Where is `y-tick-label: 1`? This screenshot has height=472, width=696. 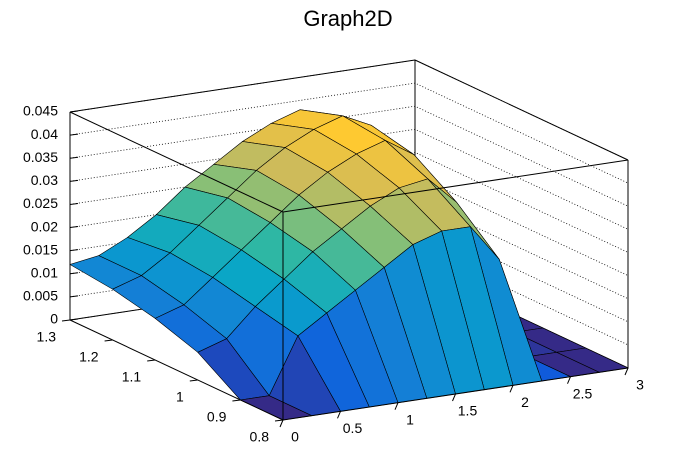
y-tick-label: 1 is located at coordinates (180, 397).